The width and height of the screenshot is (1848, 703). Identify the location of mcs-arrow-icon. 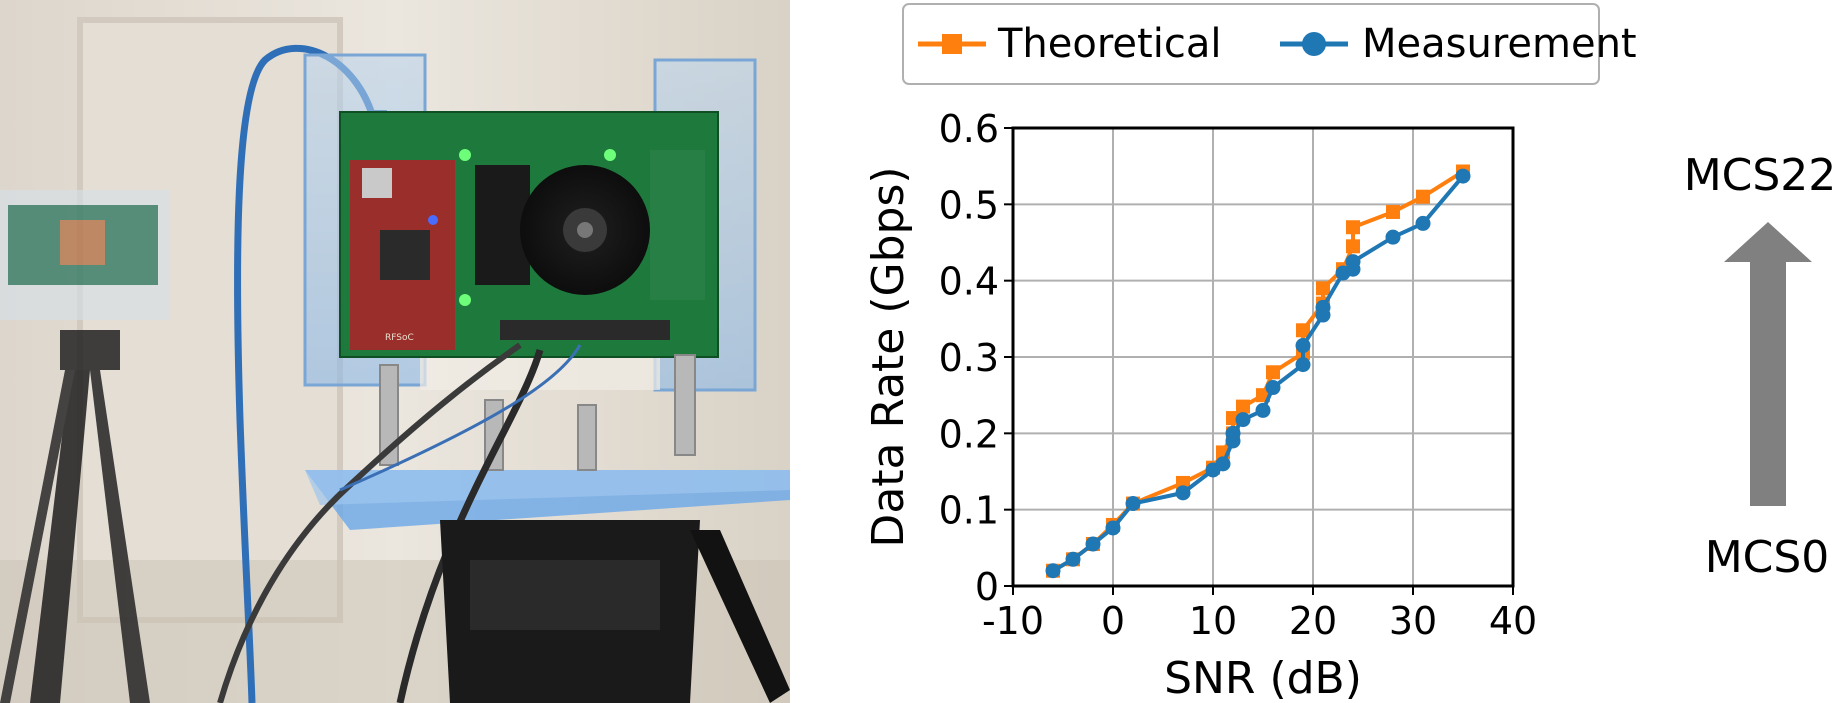
(1768, 364).